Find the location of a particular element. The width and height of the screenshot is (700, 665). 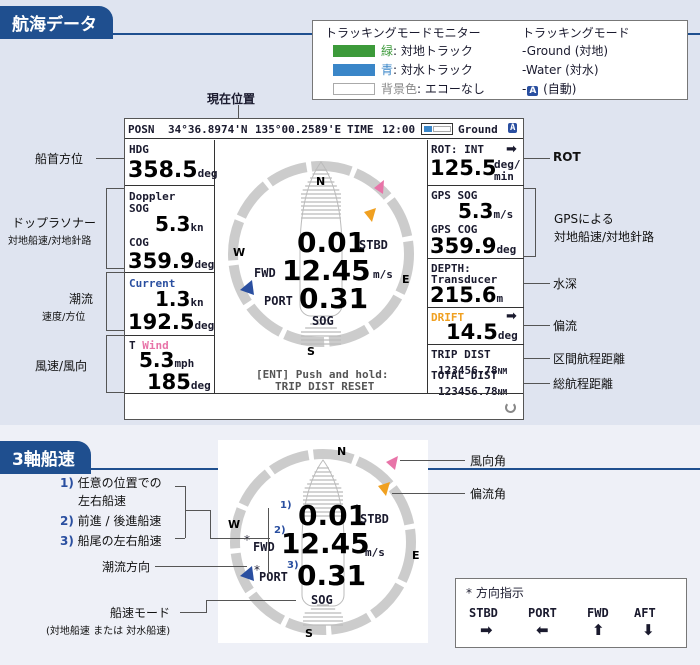

lower-callout-drift-angle: 偏流角 is located at coordinates (488, 494).